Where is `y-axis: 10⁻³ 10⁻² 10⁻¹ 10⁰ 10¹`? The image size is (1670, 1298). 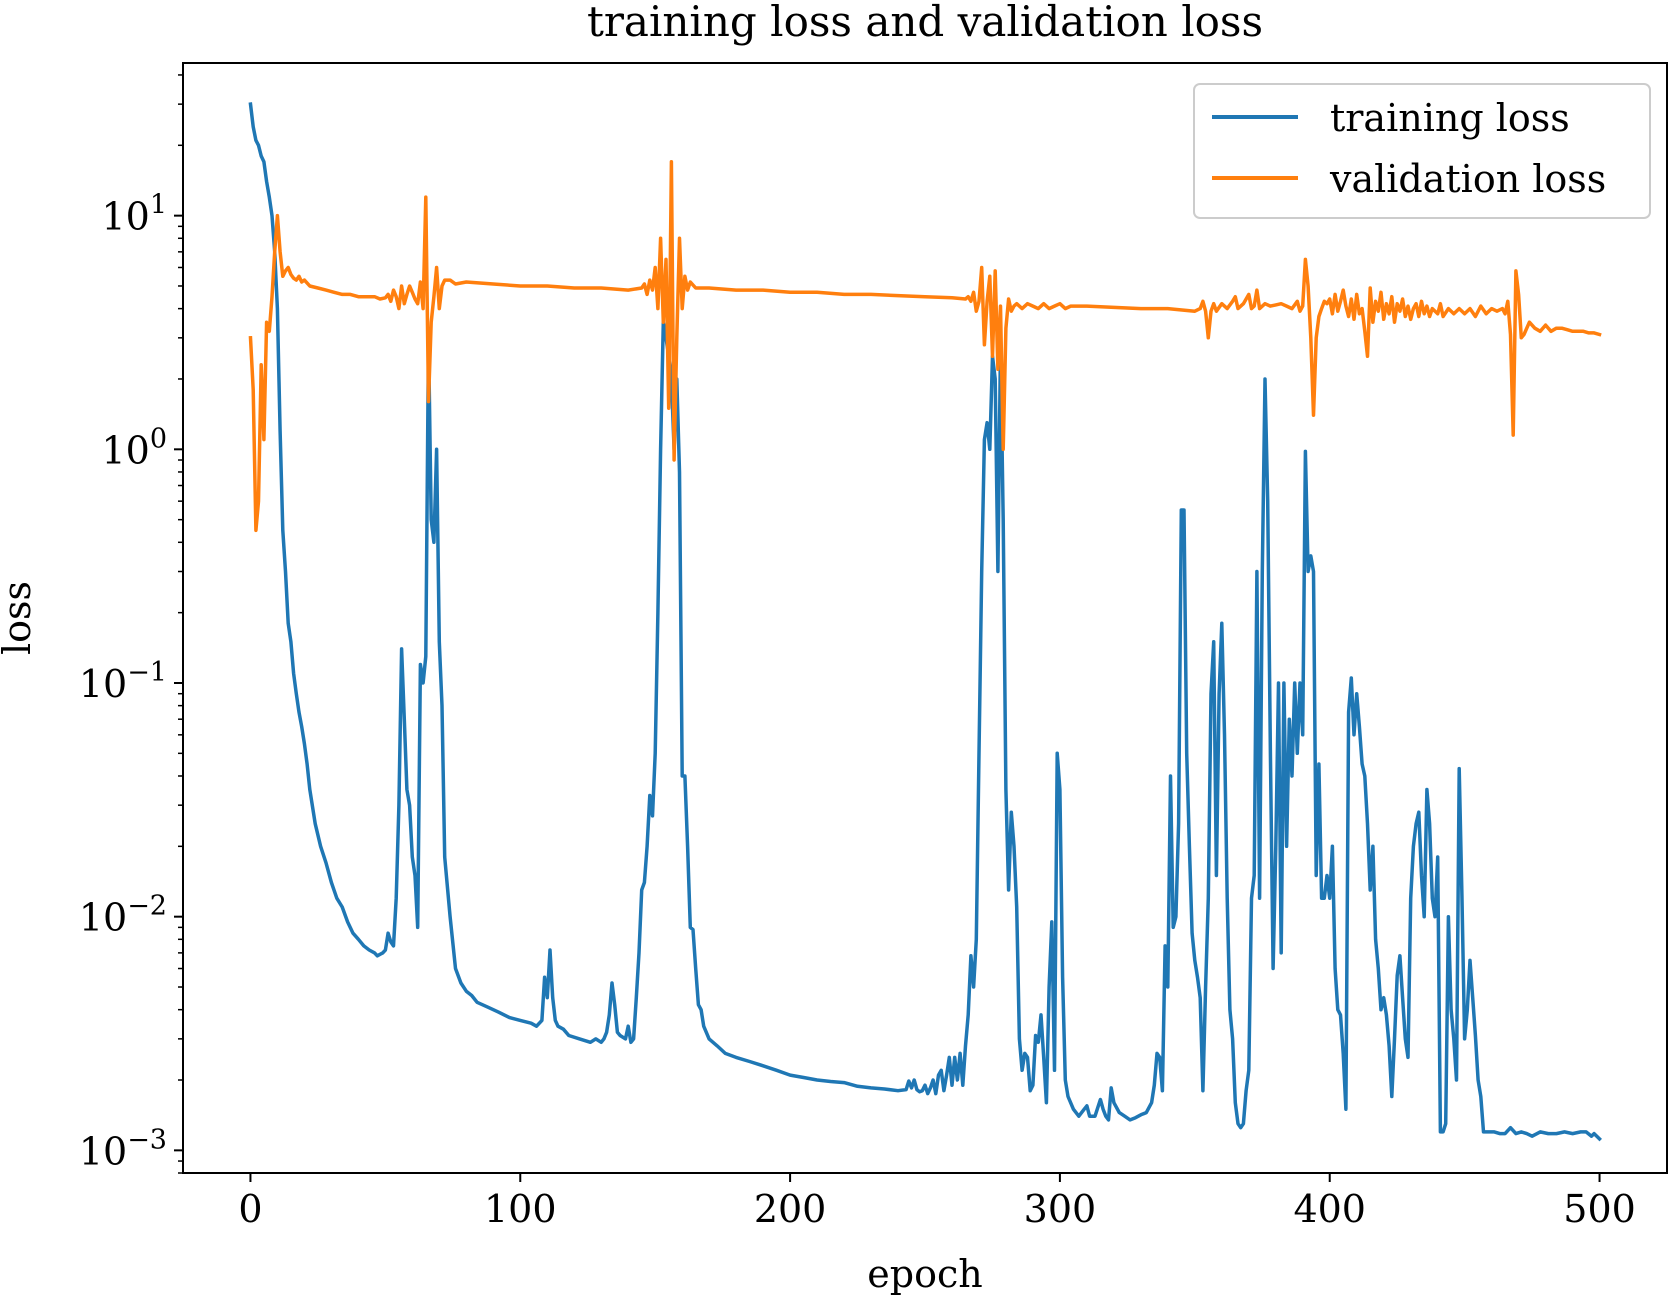 y-axis: 10⁻³ 10⁻² 10⁻¹ 10⁰ 10¹ is located at coordinates (131, 624).